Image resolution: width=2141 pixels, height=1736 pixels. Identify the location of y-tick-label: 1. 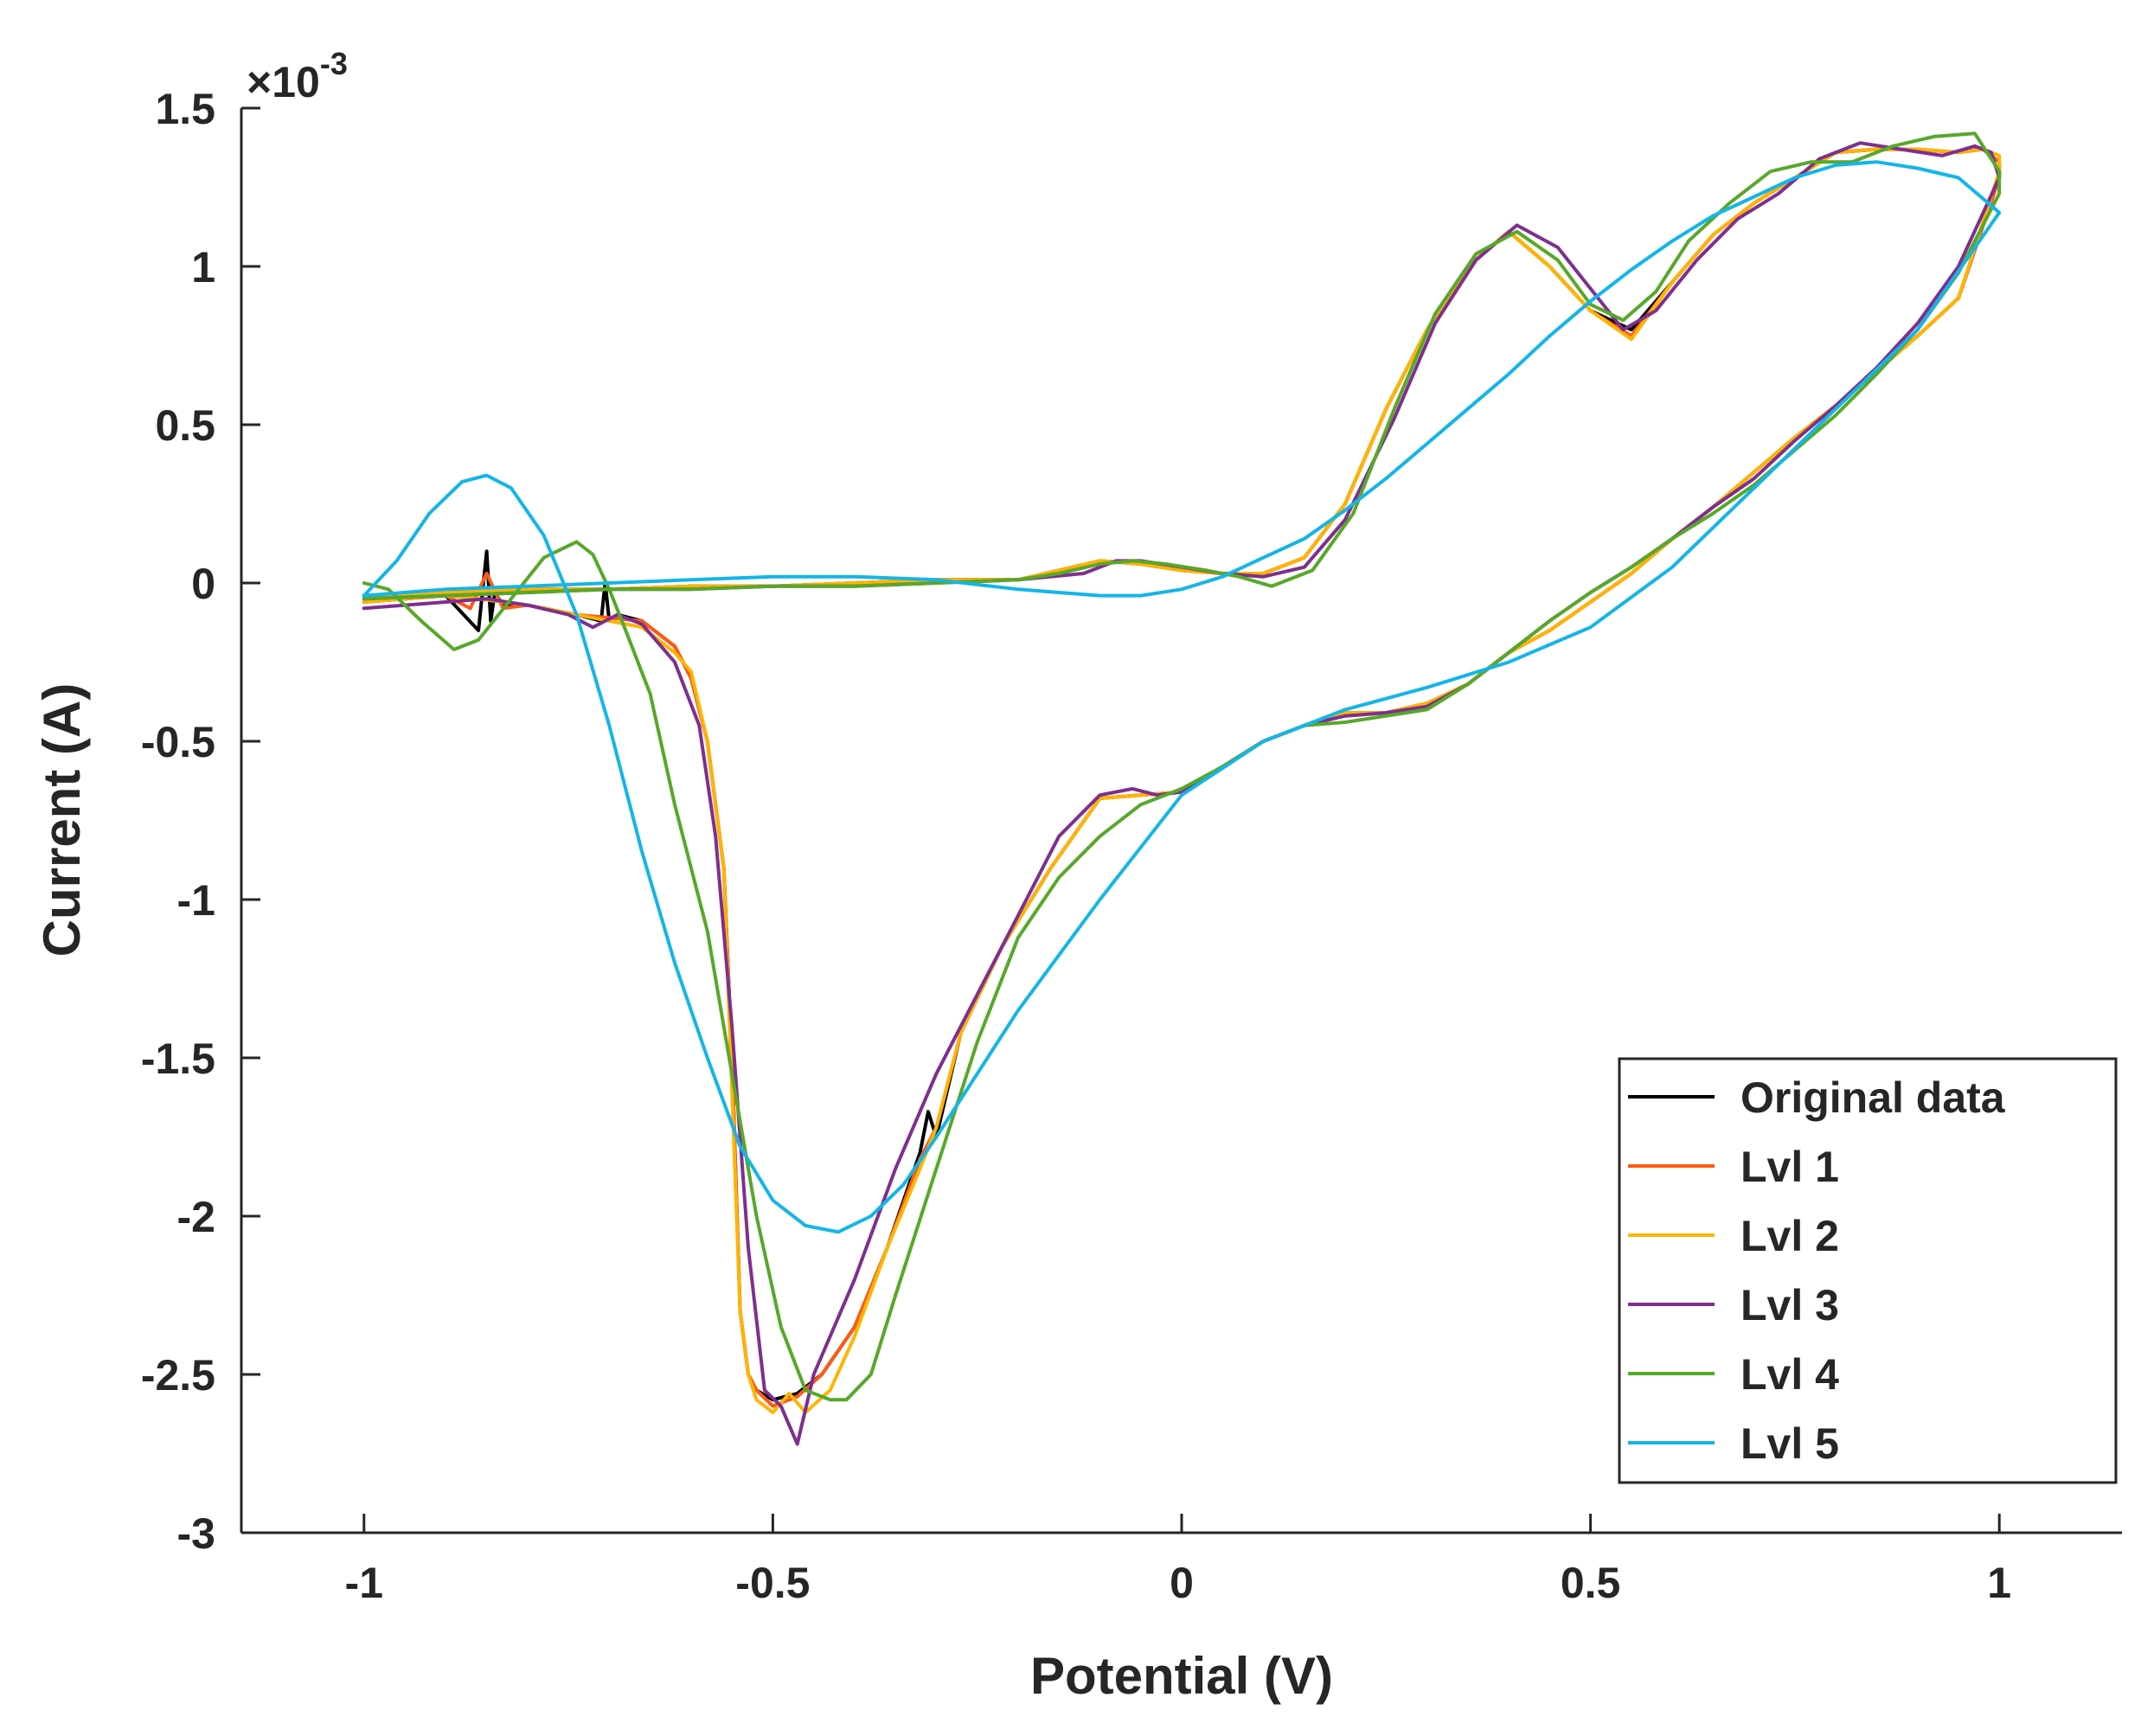
(203, 267).